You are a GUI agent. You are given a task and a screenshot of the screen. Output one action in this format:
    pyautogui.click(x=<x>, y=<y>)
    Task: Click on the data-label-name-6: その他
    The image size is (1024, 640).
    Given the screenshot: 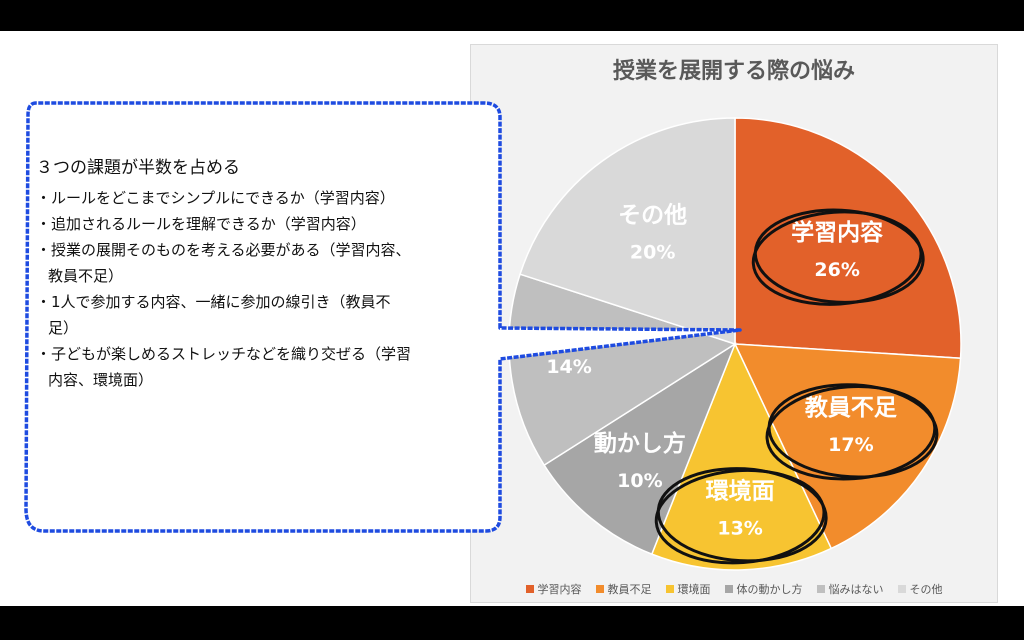 What is the action you would take?
    pyautogui.click(x=652, y=216)
    